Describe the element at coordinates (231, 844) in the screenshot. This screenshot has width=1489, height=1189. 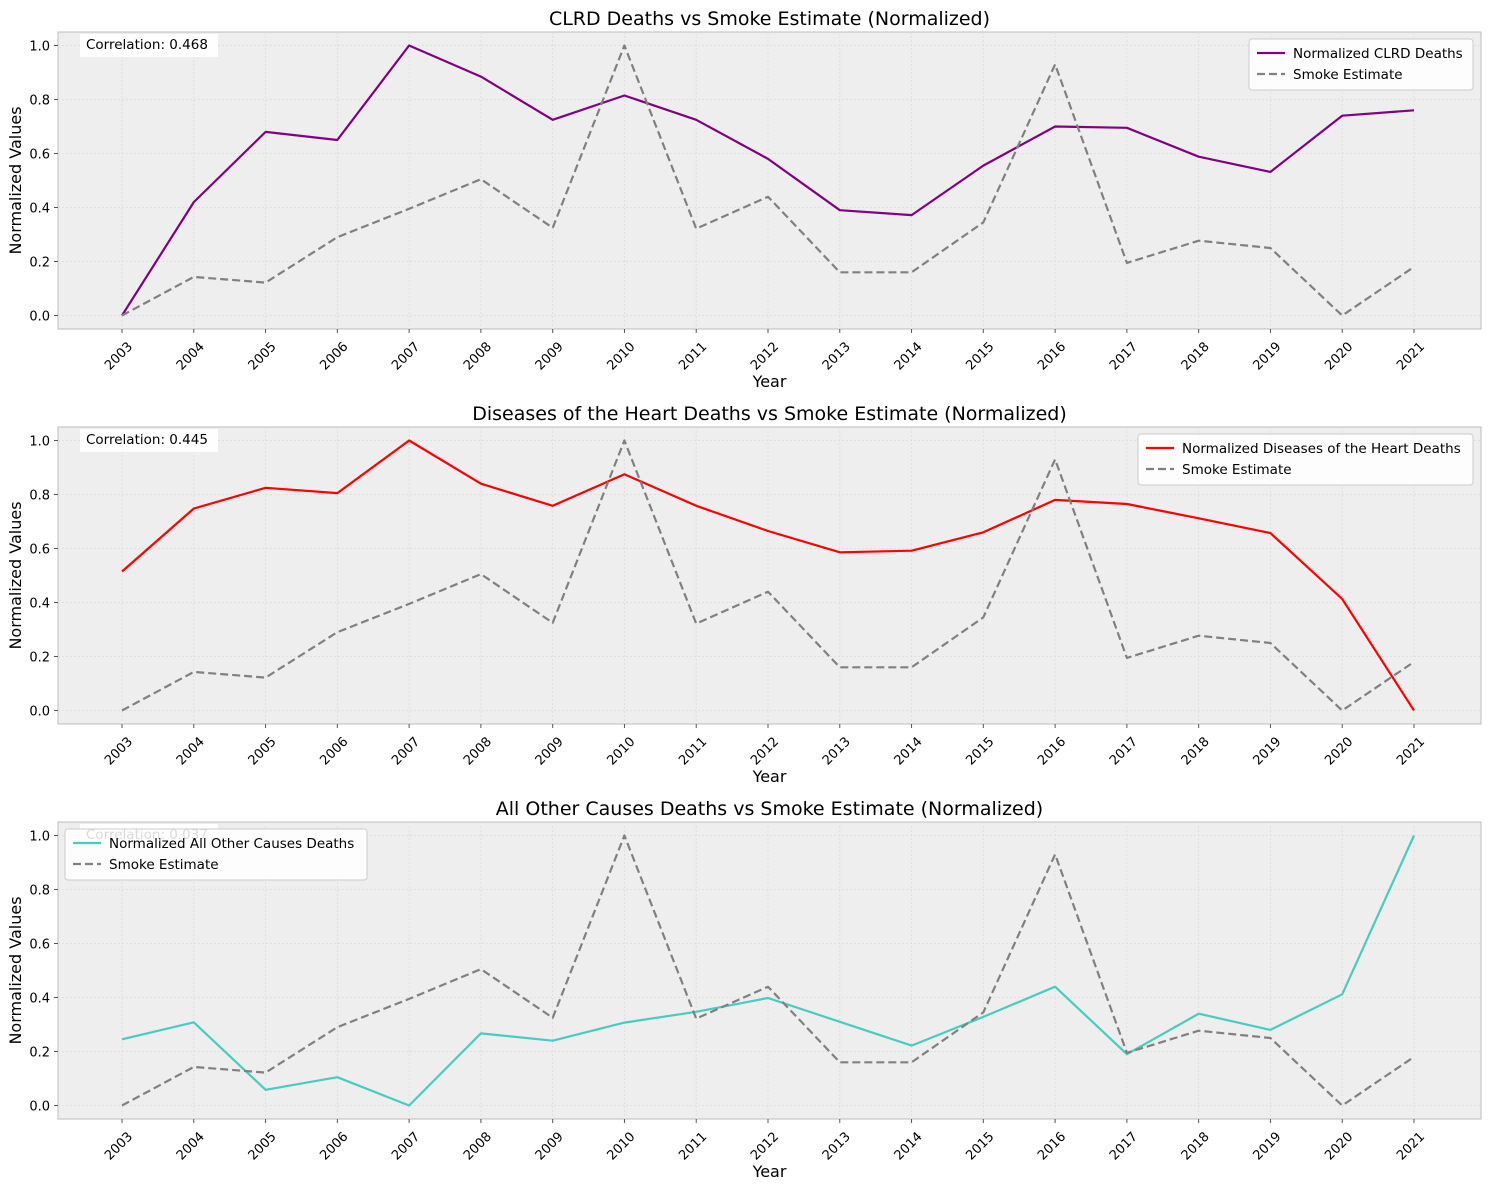
I see `legend-label: Normalized All Other Causes Deaths` at that location.